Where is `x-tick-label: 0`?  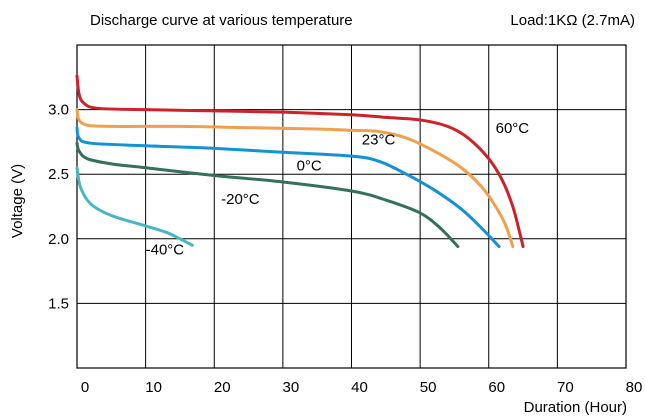 x-tick-label: 0 is located at coordinates (85, 387).